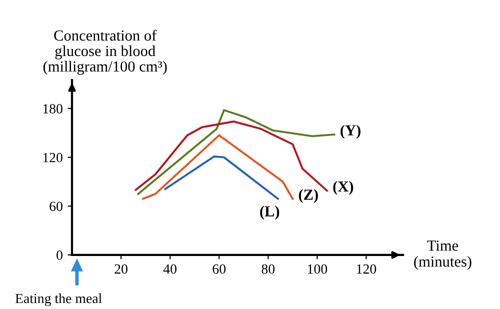 The width and height of the screenshot is (500, 309). I want to click on y-axis-title: Concentration of glucose in blood (milligram/100 cm³), so click(105, 52).